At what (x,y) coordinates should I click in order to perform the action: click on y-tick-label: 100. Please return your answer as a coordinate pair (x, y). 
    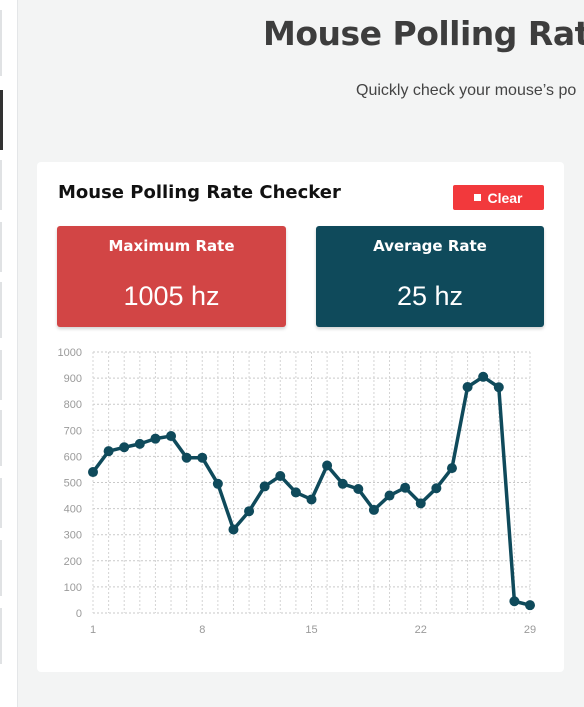
    Looking at the image, I should click on (73, 588).